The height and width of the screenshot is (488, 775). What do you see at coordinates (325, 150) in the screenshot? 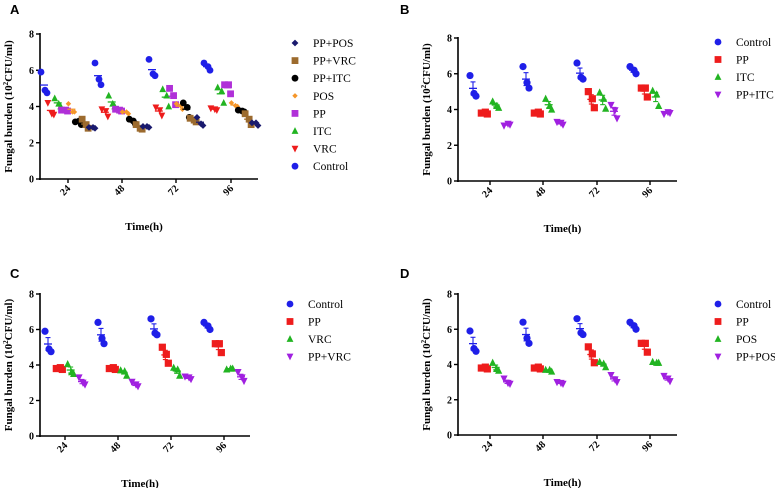
I see `legend-label: VRC` at bounding box center [325, 150].